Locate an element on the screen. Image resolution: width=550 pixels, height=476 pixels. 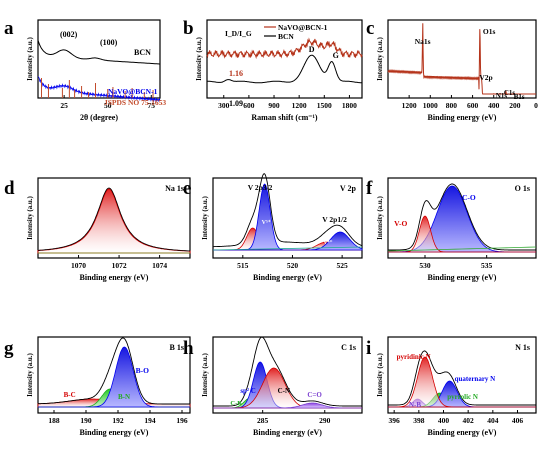
y-axis-label-b: Intensity (a.u.) is located at coordinates (199, 58).